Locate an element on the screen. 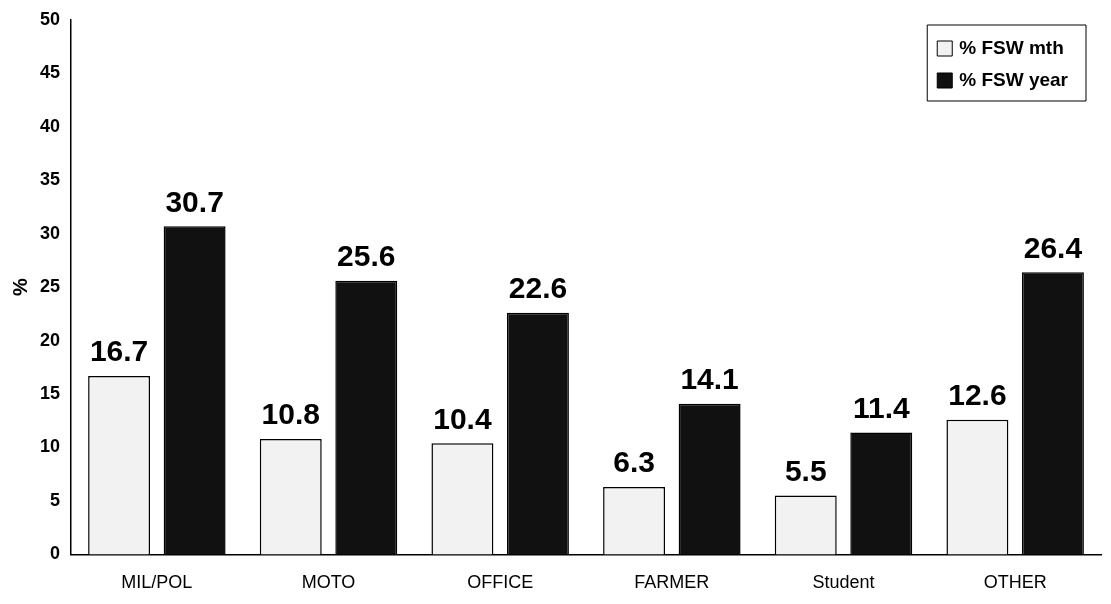 Image resolution: width=1111 pixels, height=604 pixels. data-label: 6.3 is located at coordinates (634, 462).